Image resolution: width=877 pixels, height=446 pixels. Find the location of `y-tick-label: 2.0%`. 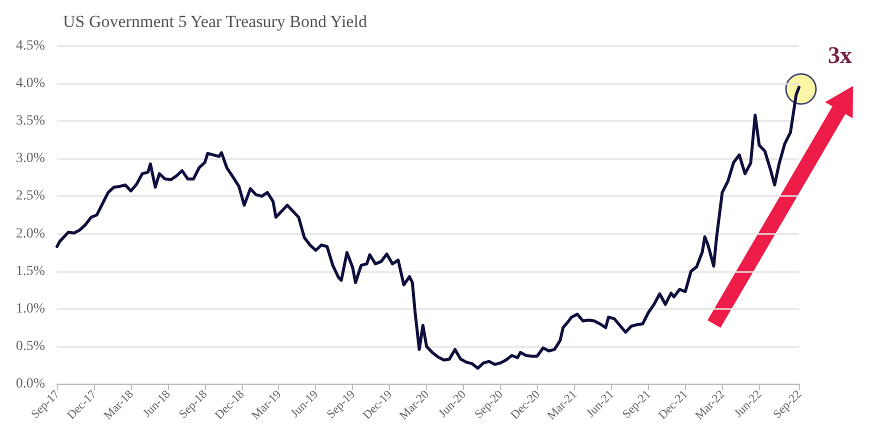

y-tick-label: 2.0% is located at coordinates (31, 234).